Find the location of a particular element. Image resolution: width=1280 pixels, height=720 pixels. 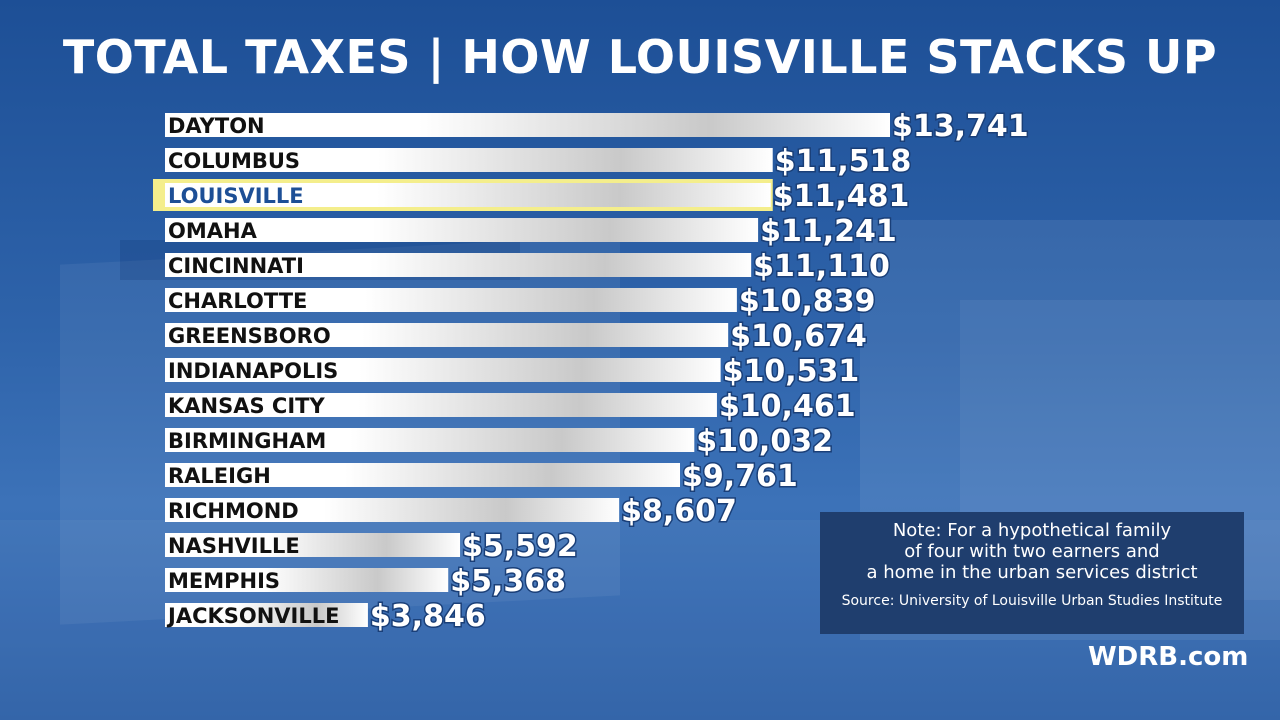

note-line-3: a home in the urban services district is located at coordinates (1032, 572).